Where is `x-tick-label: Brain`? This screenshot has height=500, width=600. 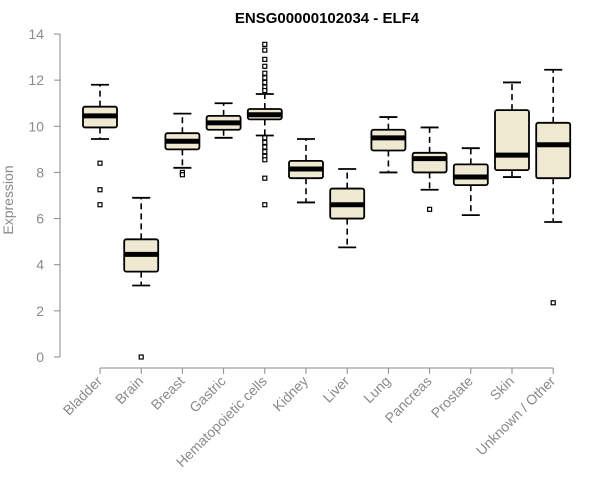
x-tick-label: Brain is located at coordinates (129, 390).